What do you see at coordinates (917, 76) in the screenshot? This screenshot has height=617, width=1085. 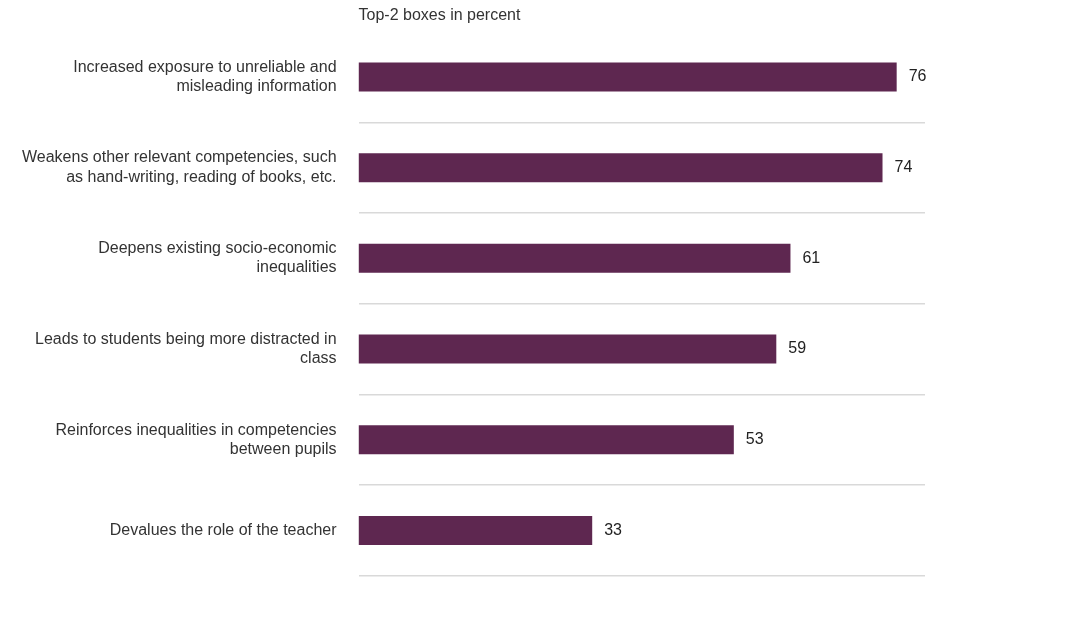 I see `data-label: 76` at bounding box center [917, 76].